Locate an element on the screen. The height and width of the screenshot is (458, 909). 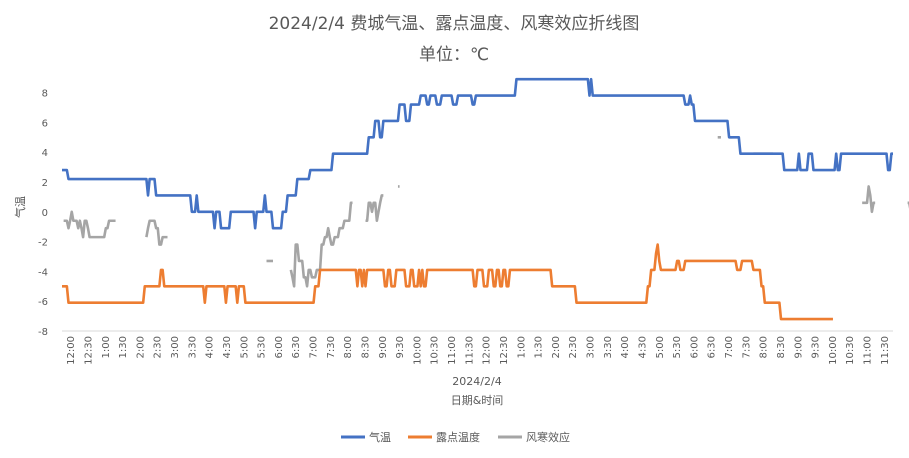
x-group-label: 2024/2/4 is located at coordinates (476, 381).